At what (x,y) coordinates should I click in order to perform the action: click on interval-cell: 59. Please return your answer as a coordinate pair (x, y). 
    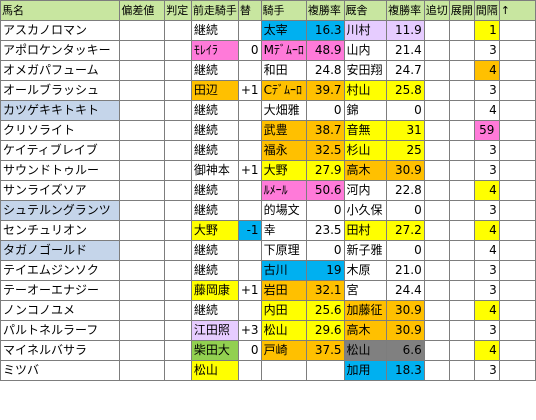
    Looking at the image, I should click on (486, 130).